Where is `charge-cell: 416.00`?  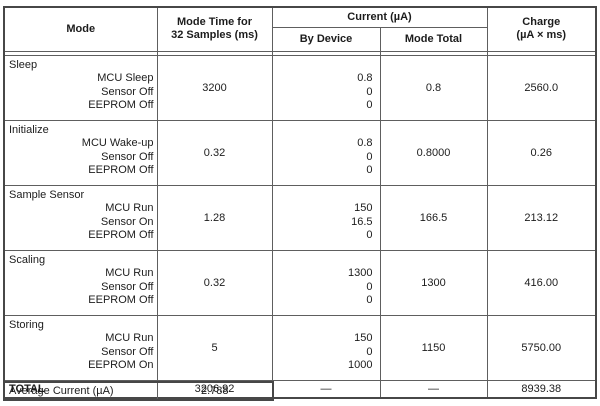
charge-cell: 416.00 is located at coordinates (541, 282).